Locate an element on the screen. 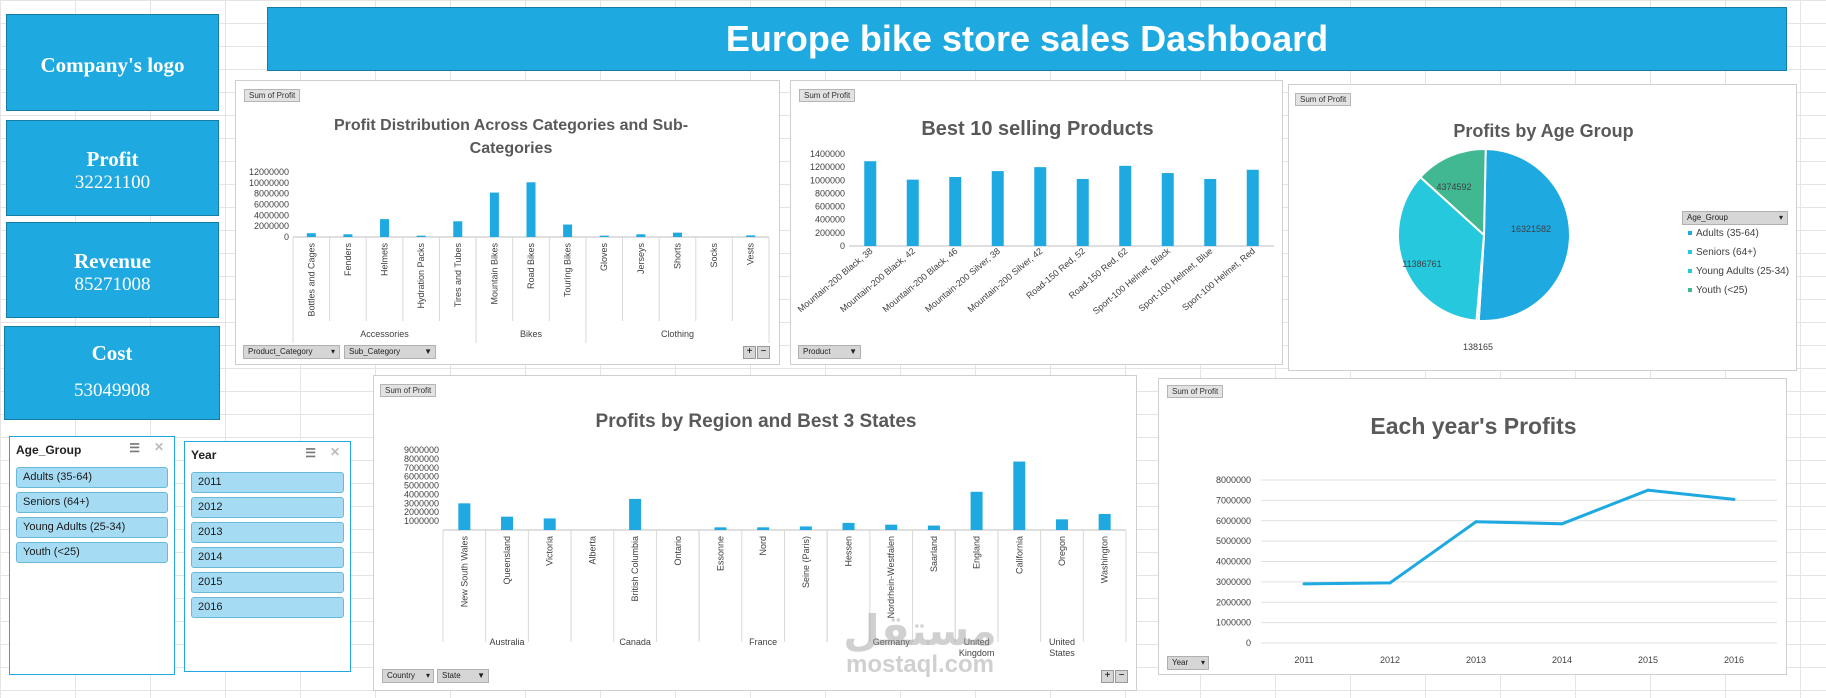 This screenshot has height=698, width=1826. watermark-latin: mostaql.com is located at coordinates (920, 664).